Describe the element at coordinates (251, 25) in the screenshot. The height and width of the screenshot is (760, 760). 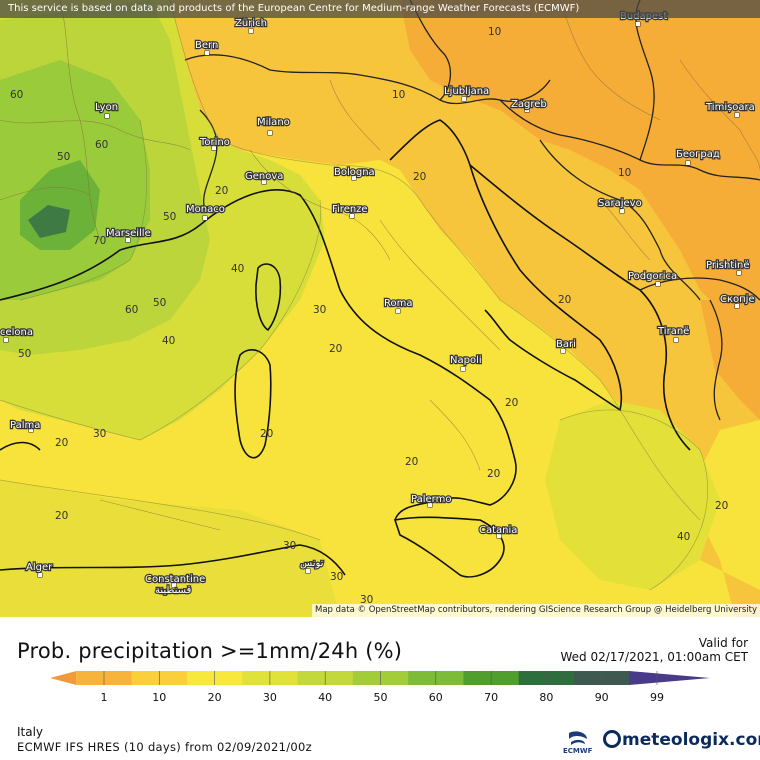
I see `city-zurich: Zürich` at that location.